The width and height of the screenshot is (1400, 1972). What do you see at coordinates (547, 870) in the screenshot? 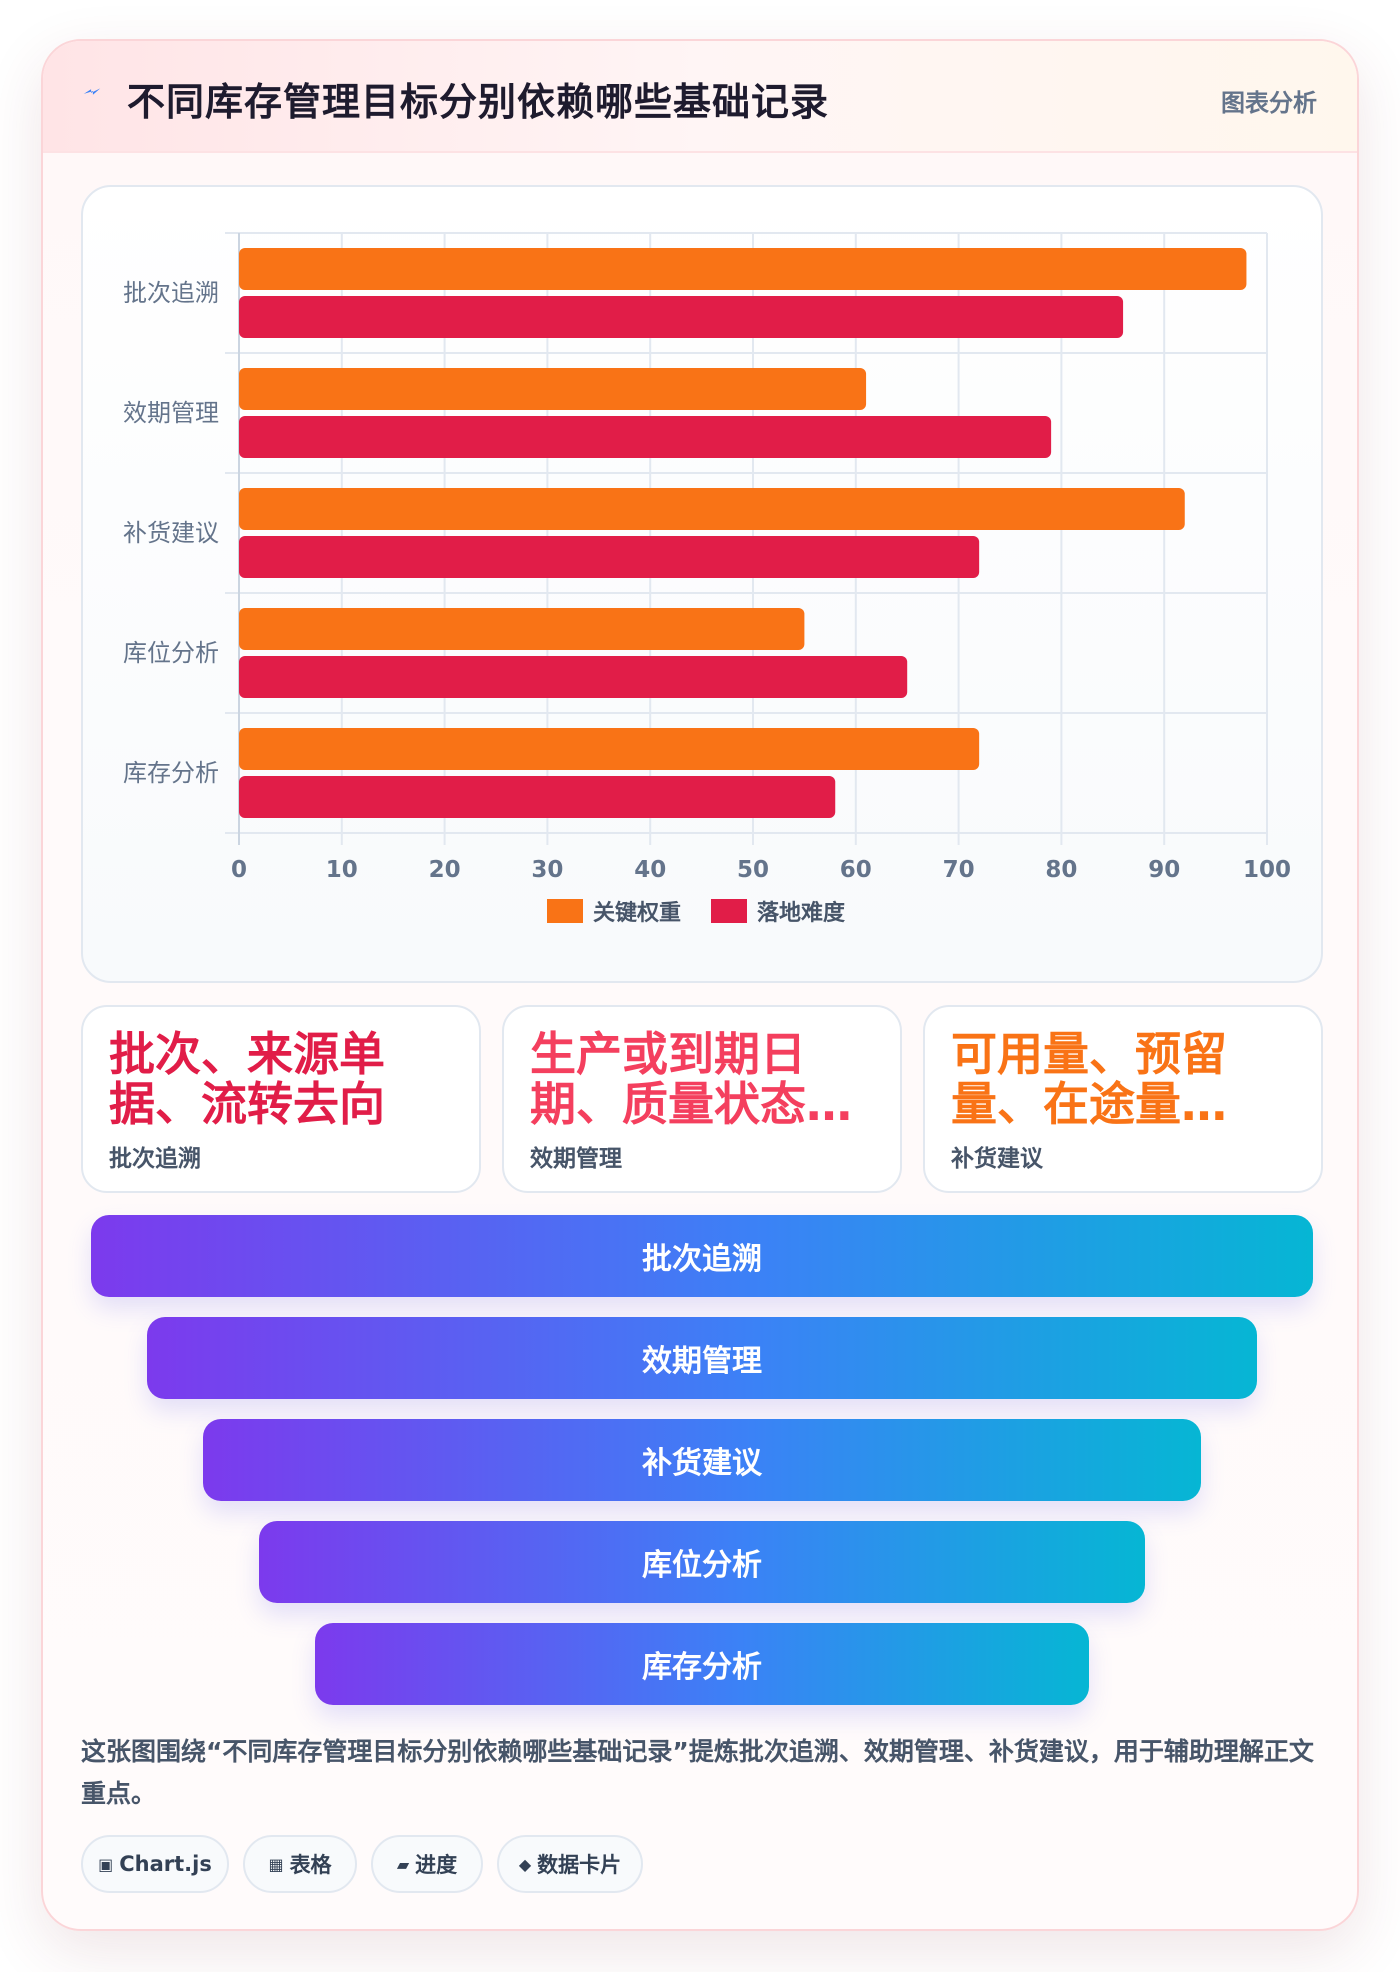
I see `x-tick-label: 30` at bounding box center [547, 870].